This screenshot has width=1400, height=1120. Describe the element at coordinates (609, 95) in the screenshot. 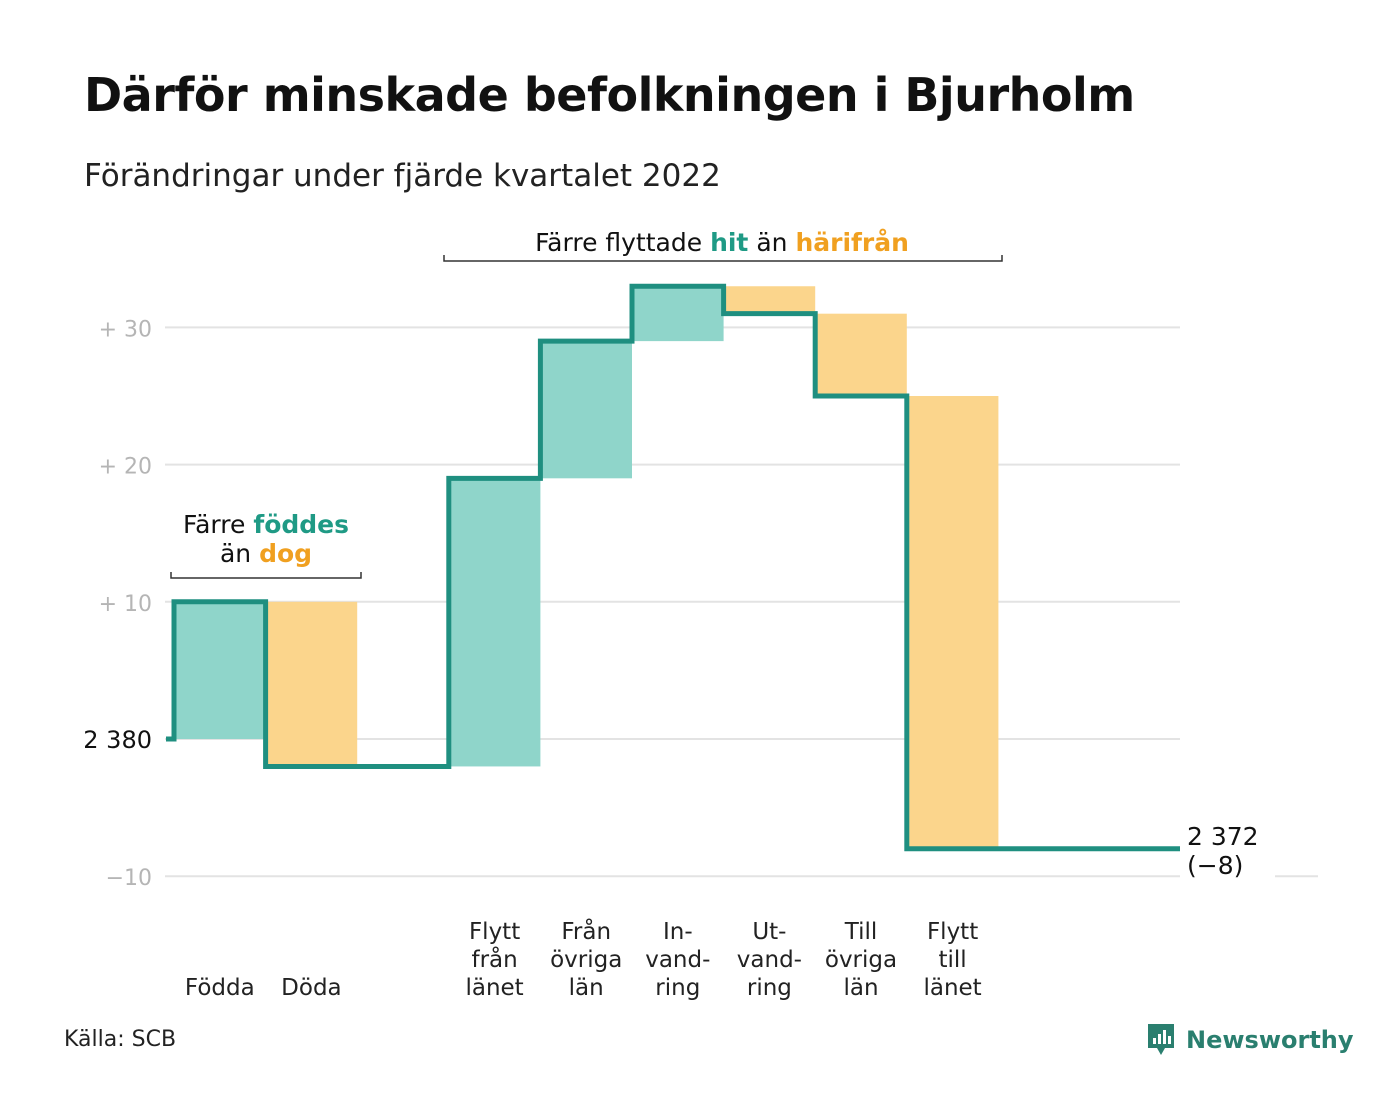

I see `chart-title: Därför minskade befolkningen i Bjurholm` at that location.